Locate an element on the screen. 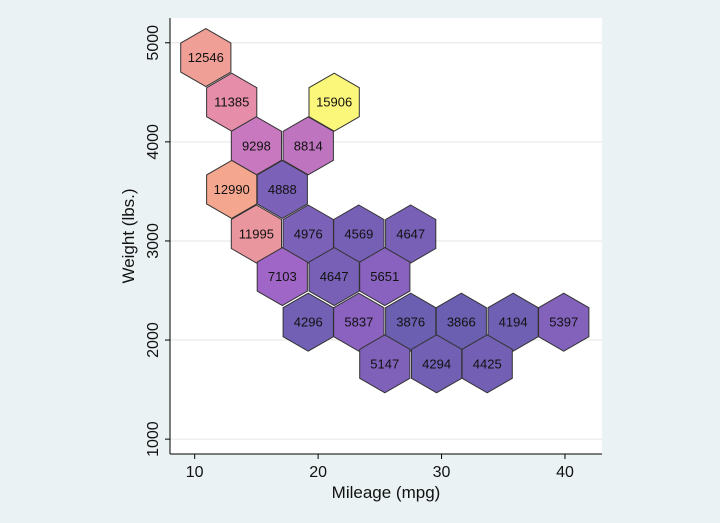 Image resolution: width=720 pixels, height=523 pixels. hex-value-label: 8814 is located at coordinates (308, 145).